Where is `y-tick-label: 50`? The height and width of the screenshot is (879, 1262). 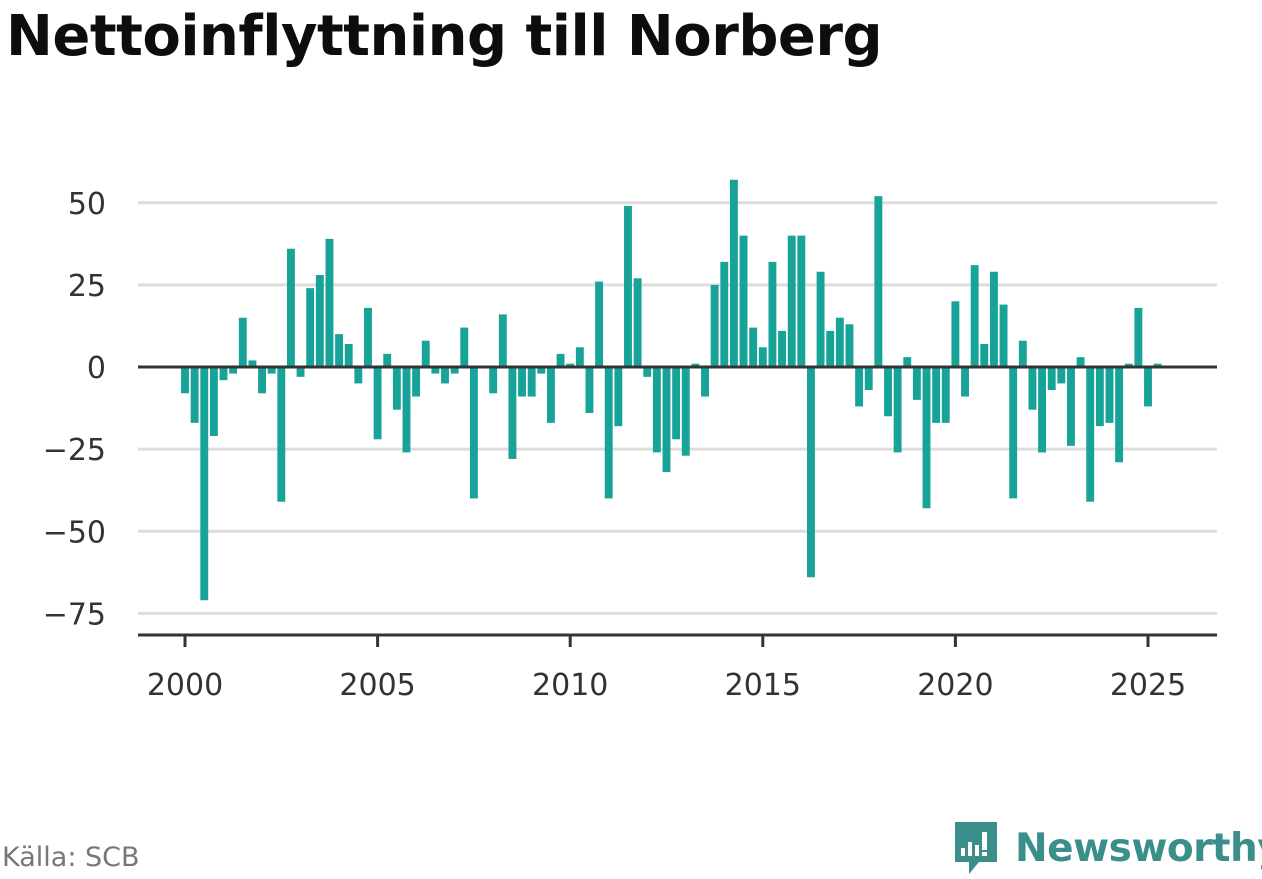 y-tick-label: 50 is located at coordinates (87, 204).